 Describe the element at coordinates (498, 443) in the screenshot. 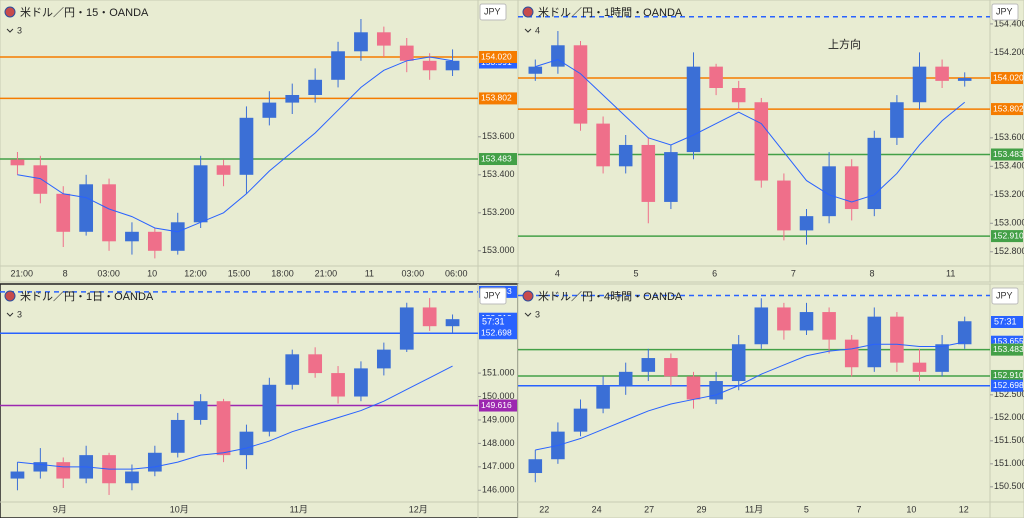

I see `y-tick-label: 148.000` at that location.